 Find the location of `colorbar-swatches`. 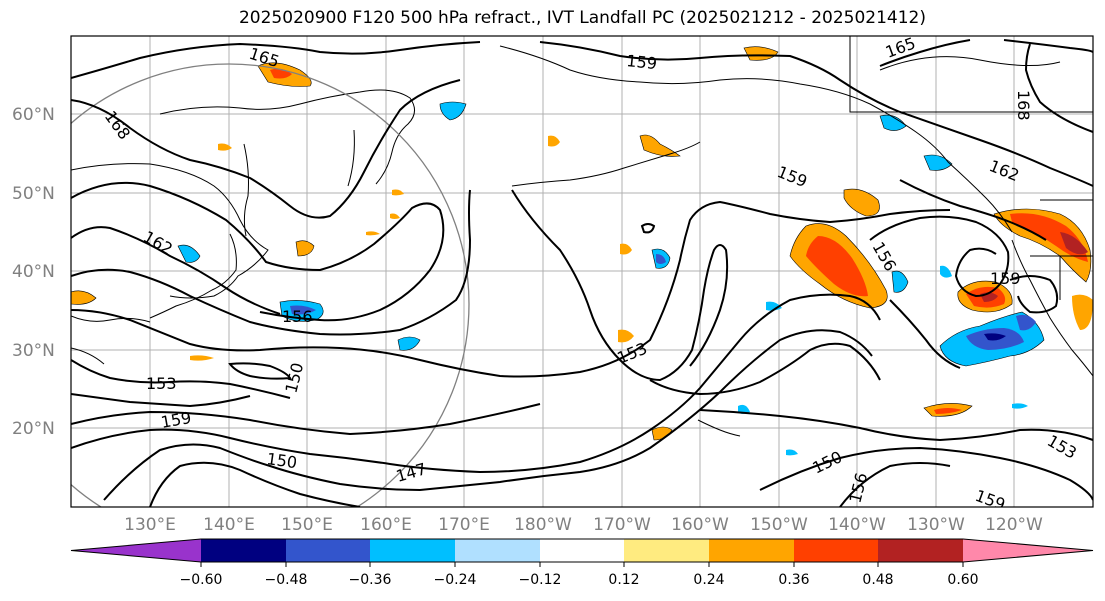

colorbar-swatches is located at coordinates (582, 550).